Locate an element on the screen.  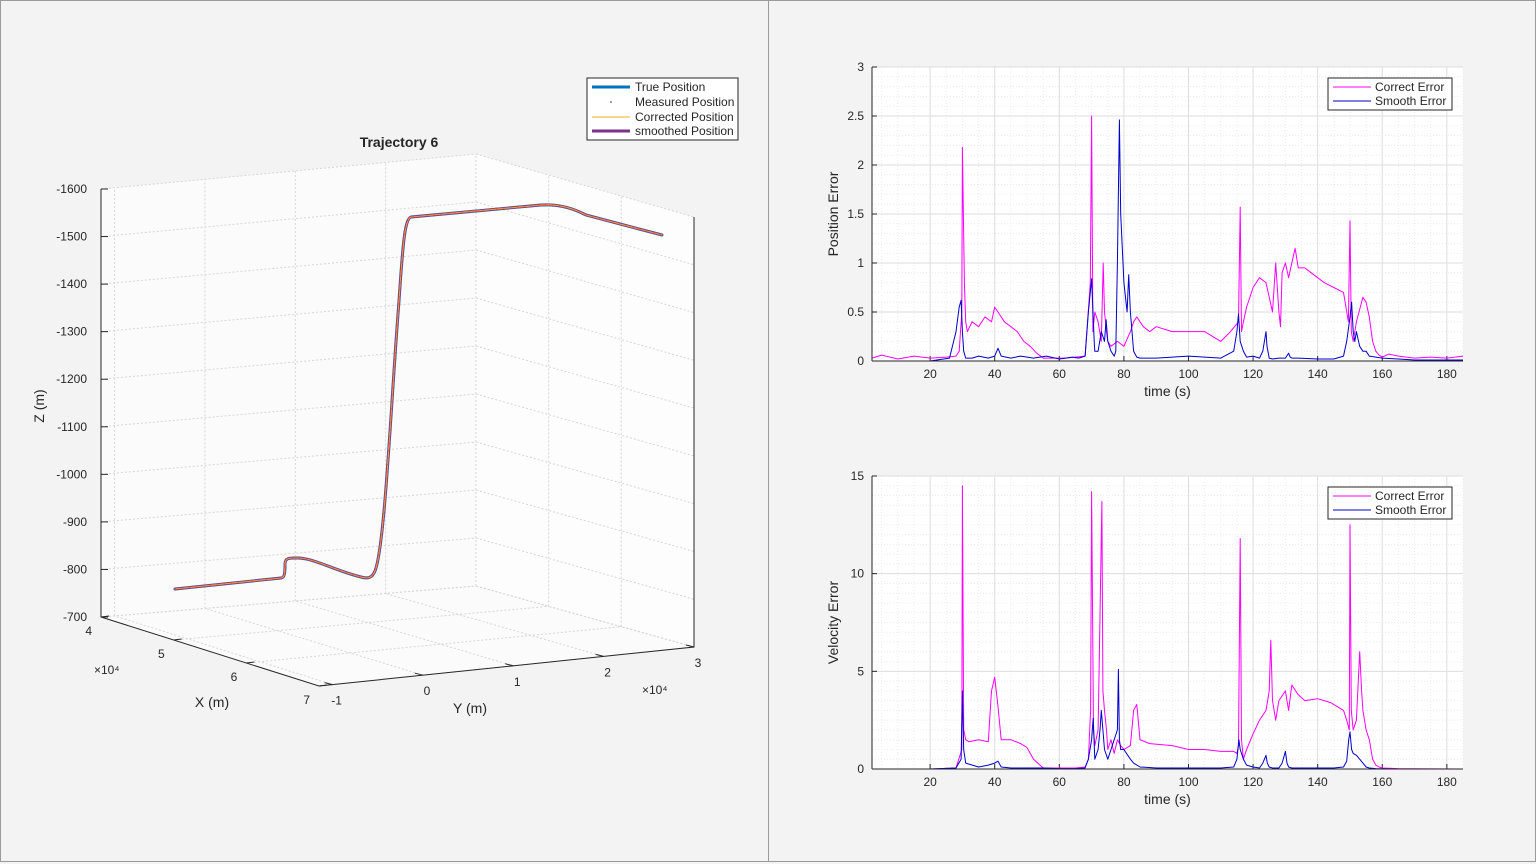
y-tick-label: 1.5 is located at coordinates (855, 214).